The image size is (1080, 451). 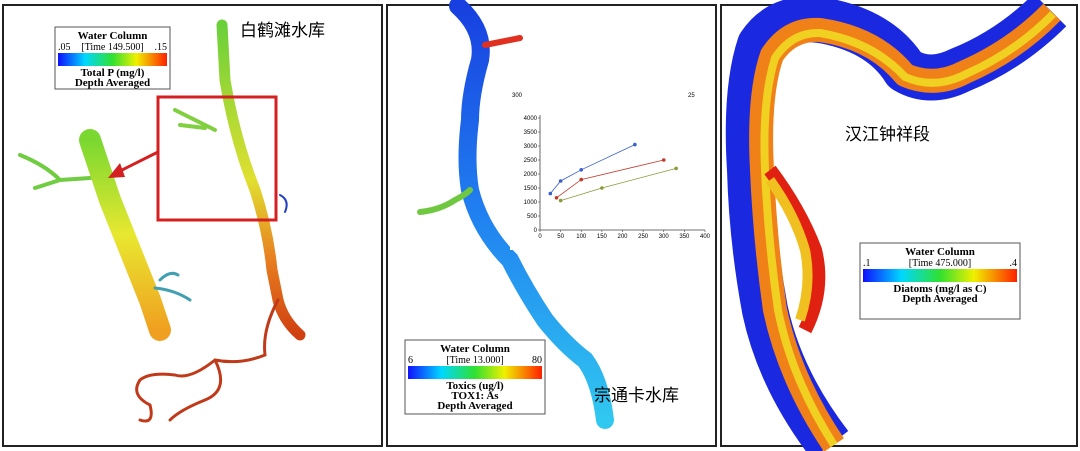 What do you see at coordinates (531, 189) in the screenshot?
I see `y-tick-label: 1500` at bounding box center [531, 189].